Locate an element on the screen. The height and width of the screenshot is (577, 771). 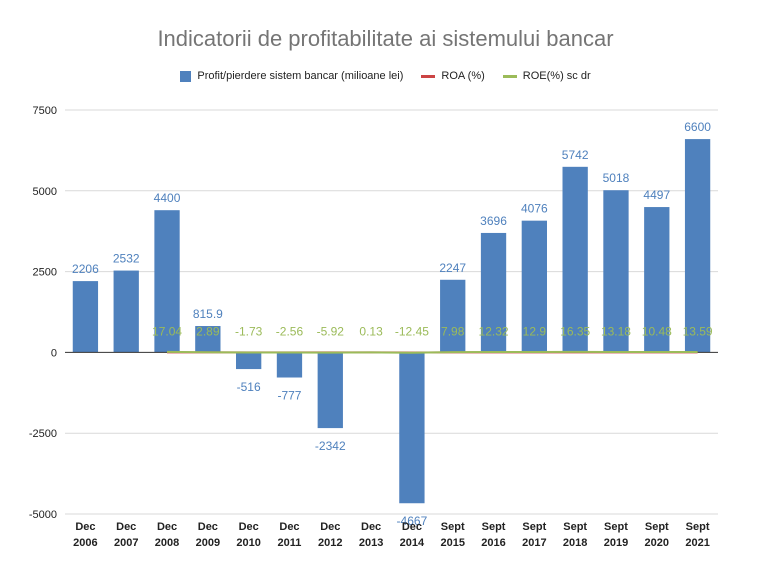
bar-value-label: 5018 is located at coordinates (616, 178).